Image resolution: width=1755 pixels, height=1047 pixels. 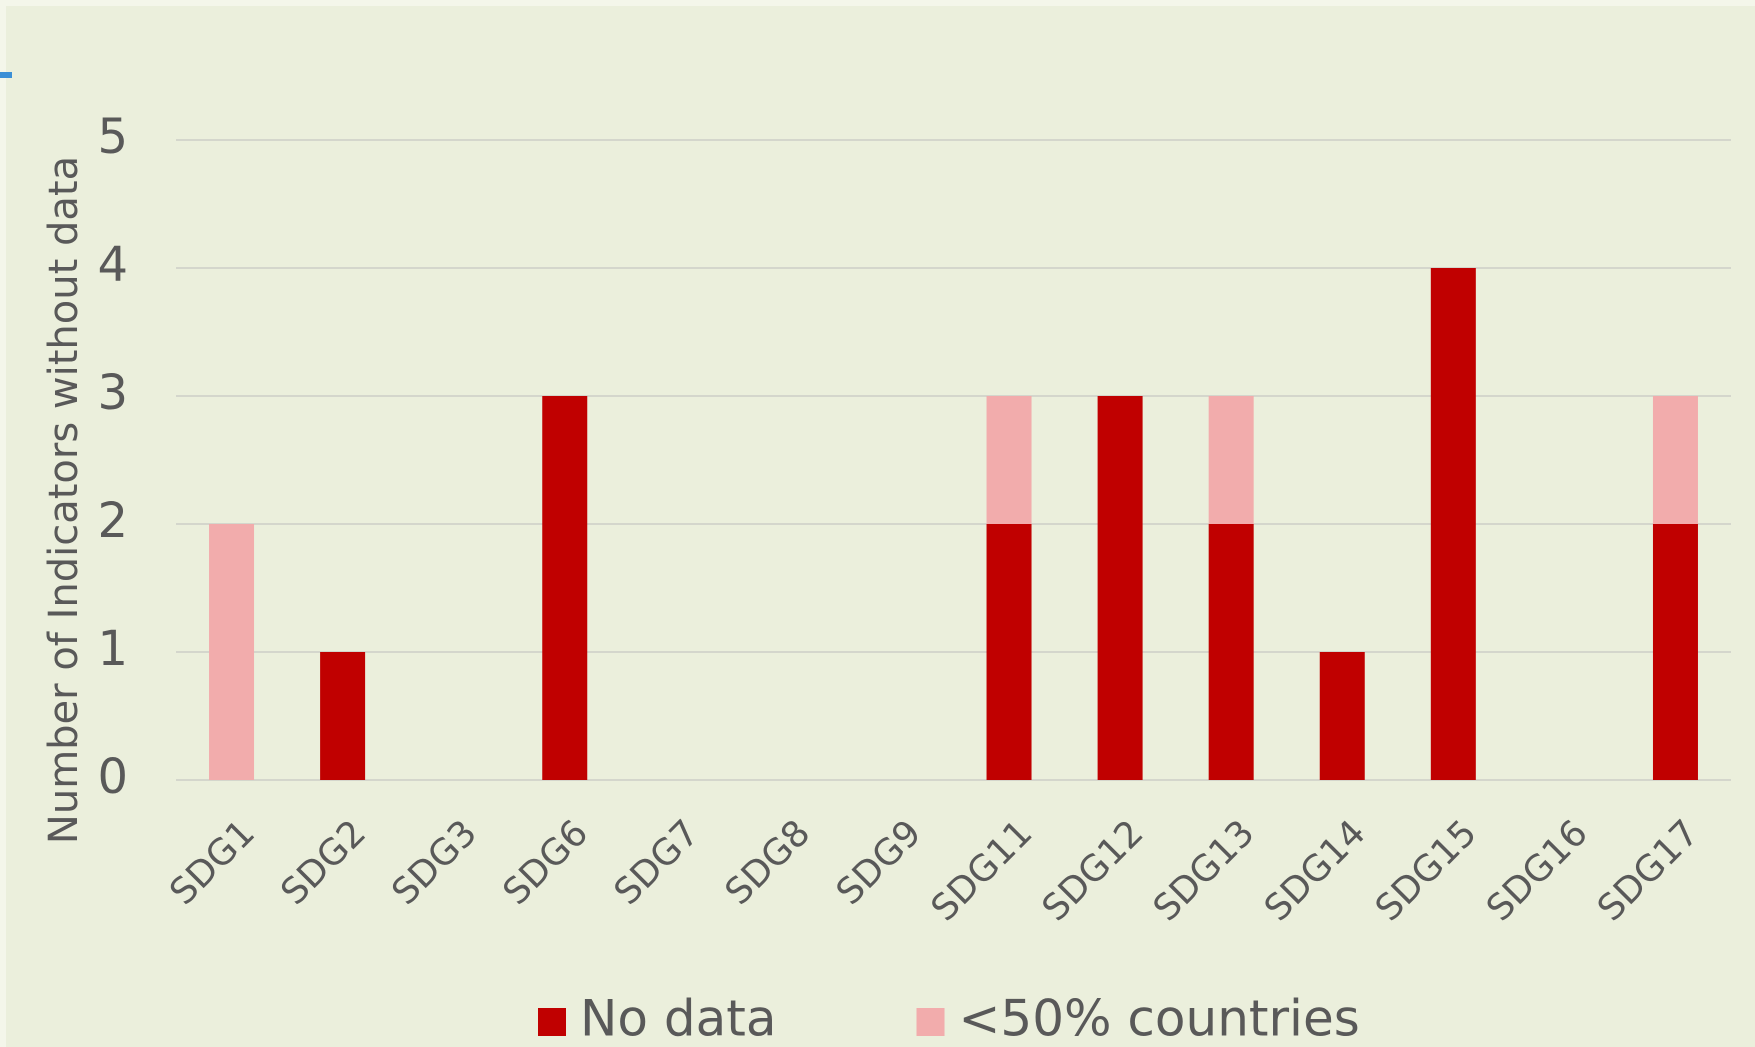 What do you see at coordinates (64, 500) in the screenshot?
I see `y-axis-label: Number of Indicators without data` at bounding box center [64, 500].